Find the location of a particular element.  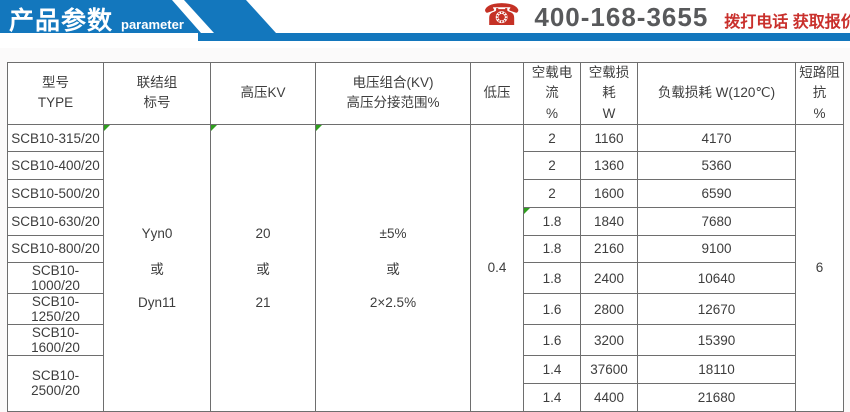

cell-lines: ±5% 或 2×2.5% is located at coordinates (393, 268).